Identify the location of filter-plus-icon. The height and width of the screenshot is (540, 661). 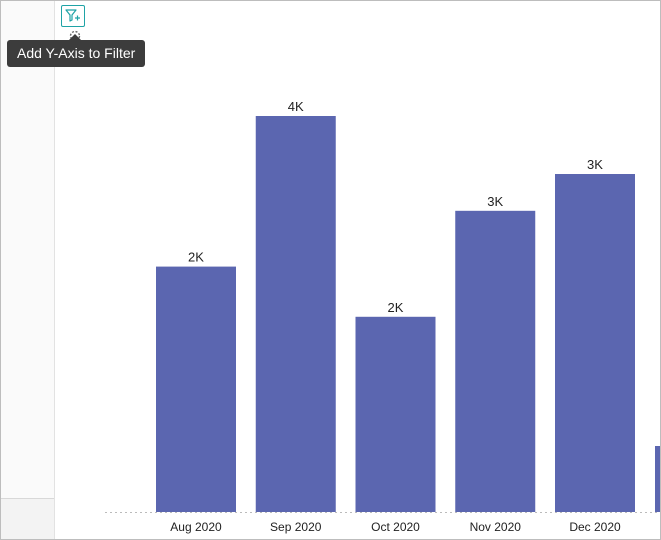
(72, 15).